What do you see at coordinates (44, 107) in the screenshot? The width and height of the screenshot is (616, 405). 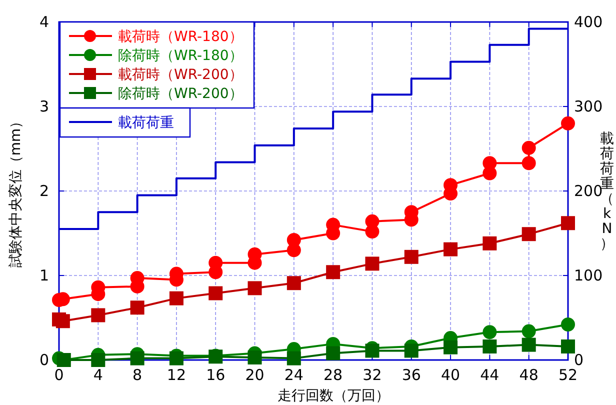 I see `y-tick-label: 3` at bounding box center [44, 107].